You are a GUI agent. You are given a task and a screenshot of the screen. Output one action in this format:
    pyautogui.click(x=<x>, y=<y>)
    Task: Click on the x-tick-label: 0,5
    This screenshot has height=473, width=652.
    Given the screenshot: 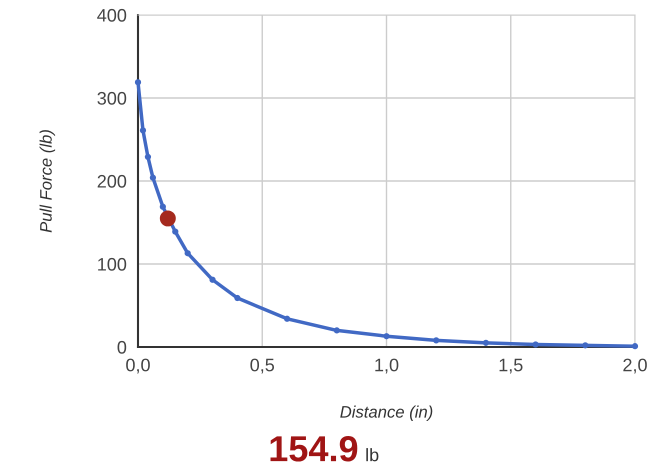 What is the action you would take?
    pyautogui.click(x=262, y=366)
    